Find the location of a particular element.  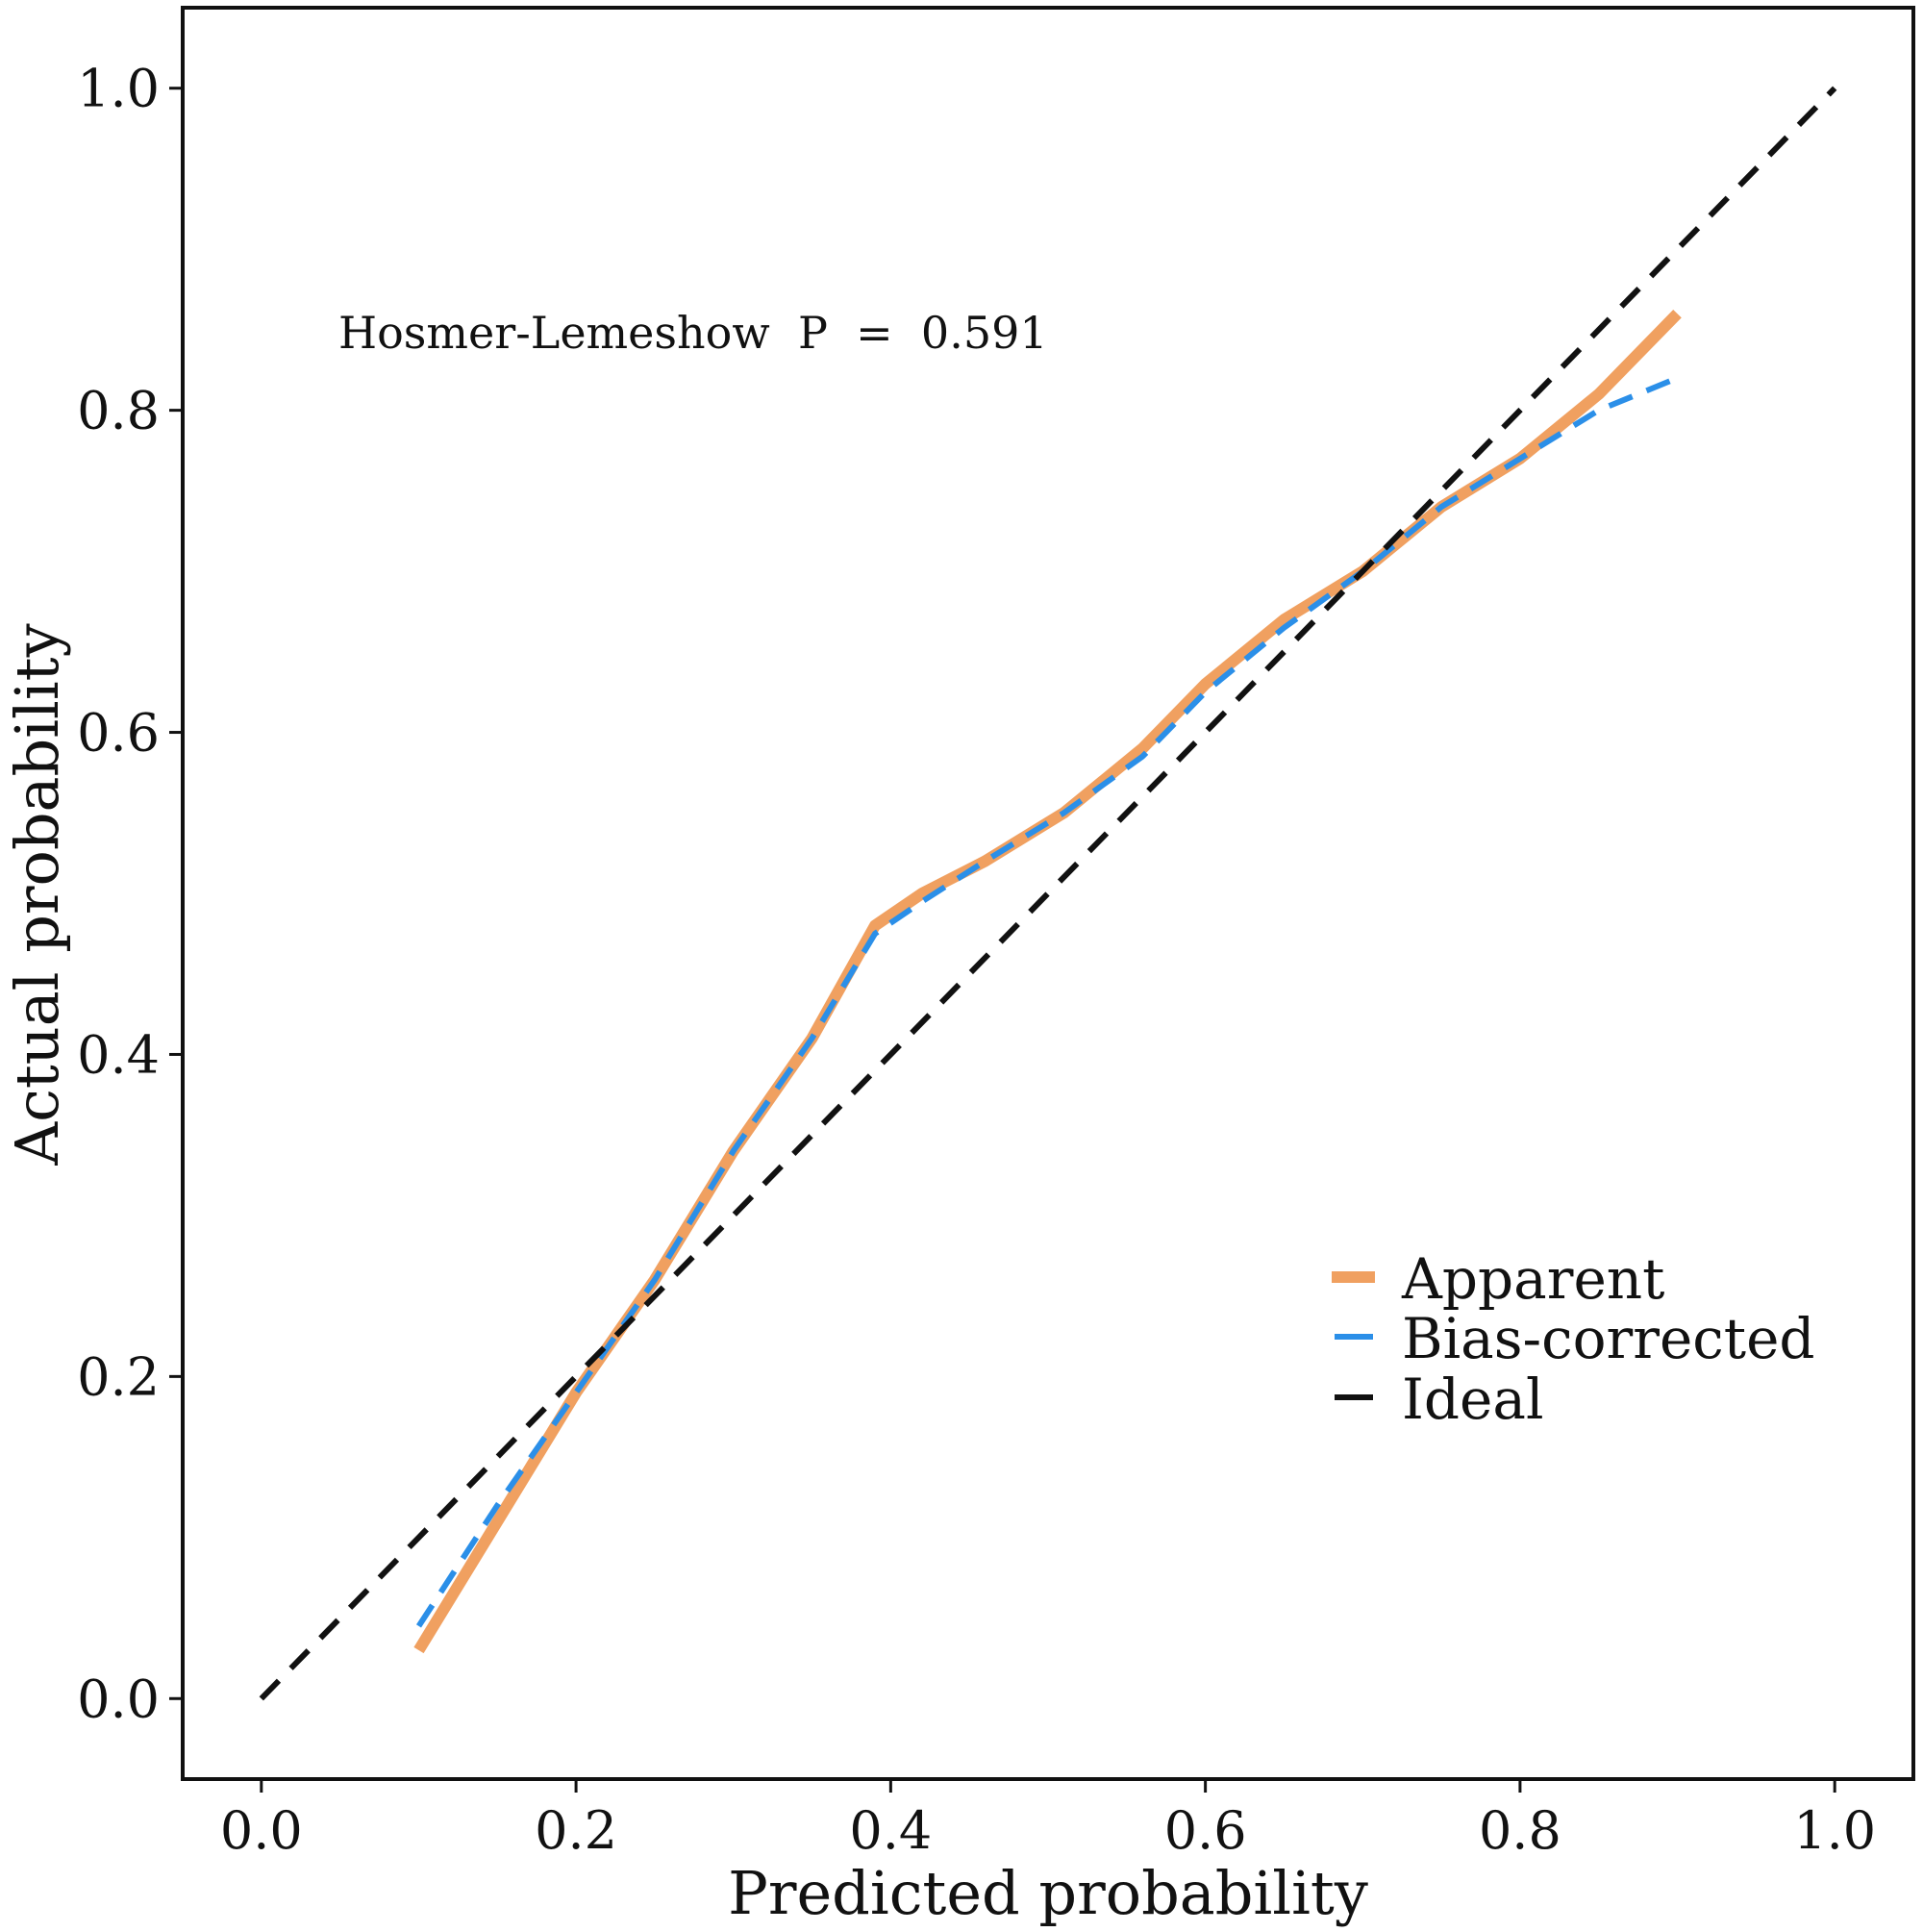

y-tick-label: 0.8 is located at coordinates (118, 411).